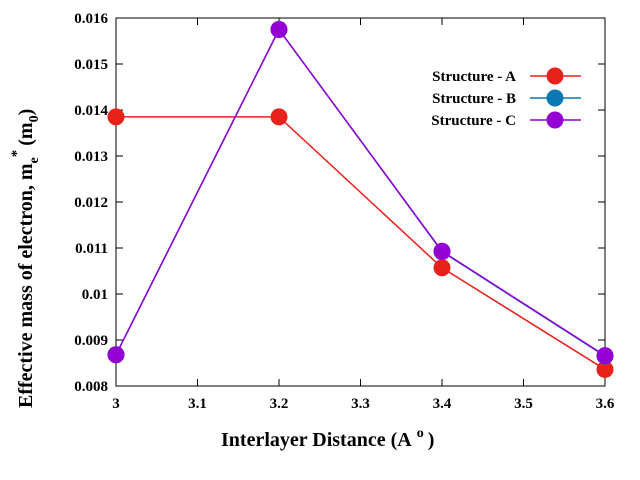 This screenshot has width=640, height=480. Describe the element at coordinates (91, 19) in the screenshot. I see `y-tick-label: 0.016` at that location.